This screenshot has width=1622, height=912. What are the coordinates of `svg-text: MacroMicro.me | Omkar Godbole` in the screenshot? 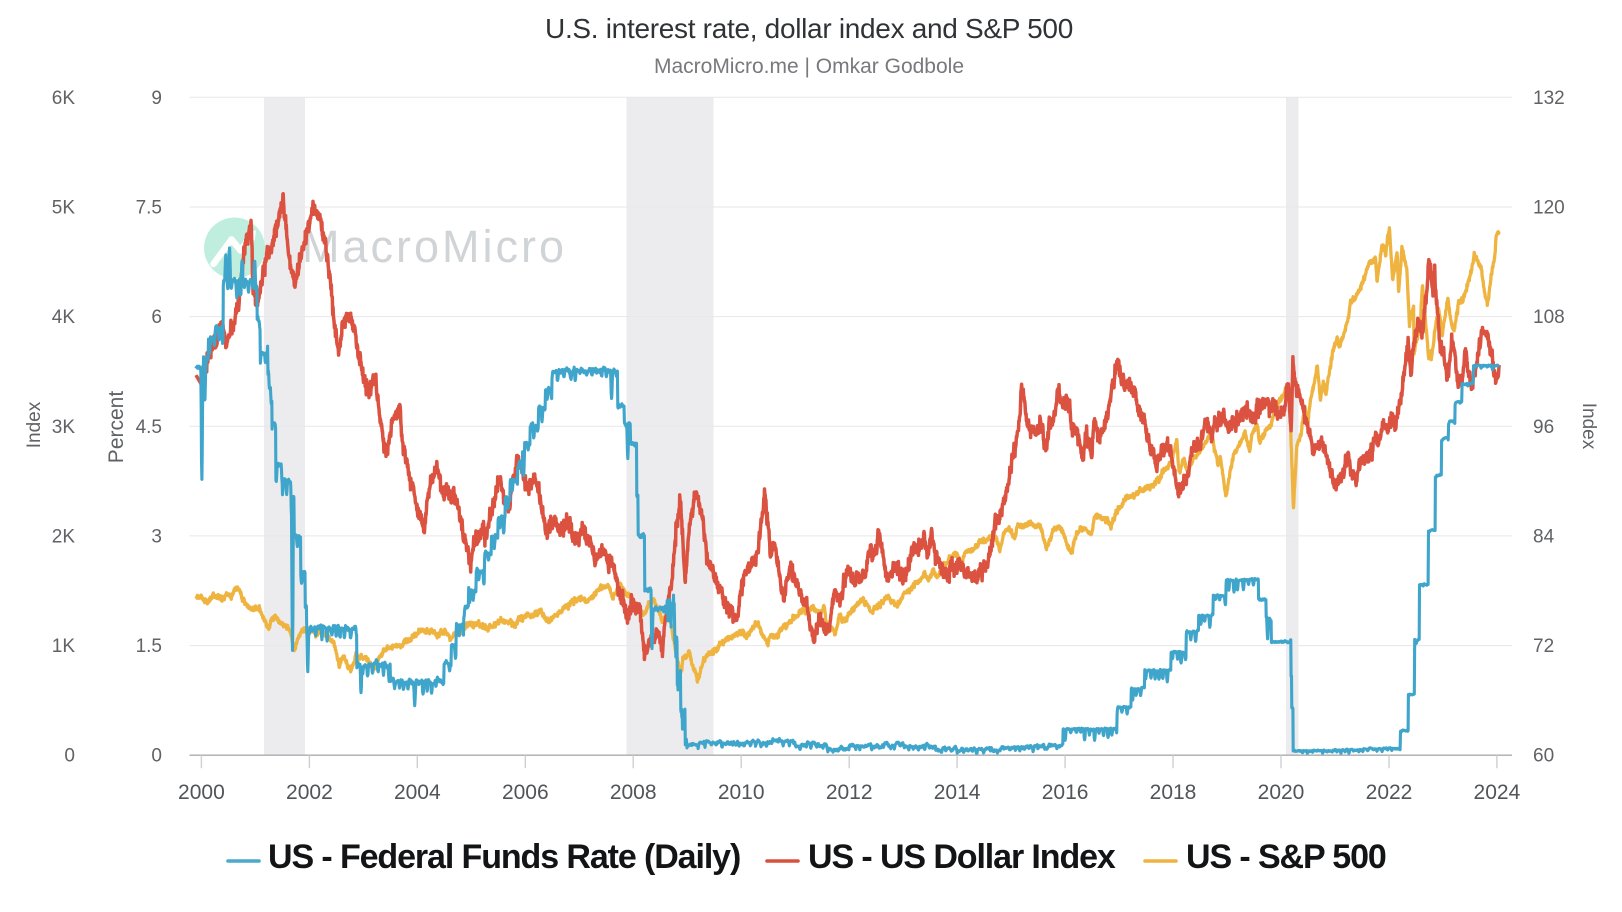 It's located at (809, 66).